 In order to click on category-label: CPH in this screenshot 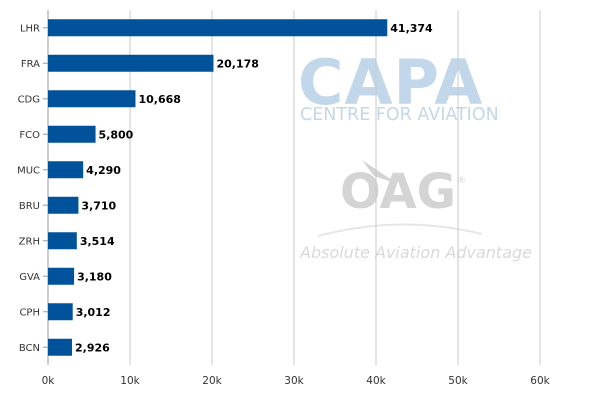, I will do `click(29, 312)`.